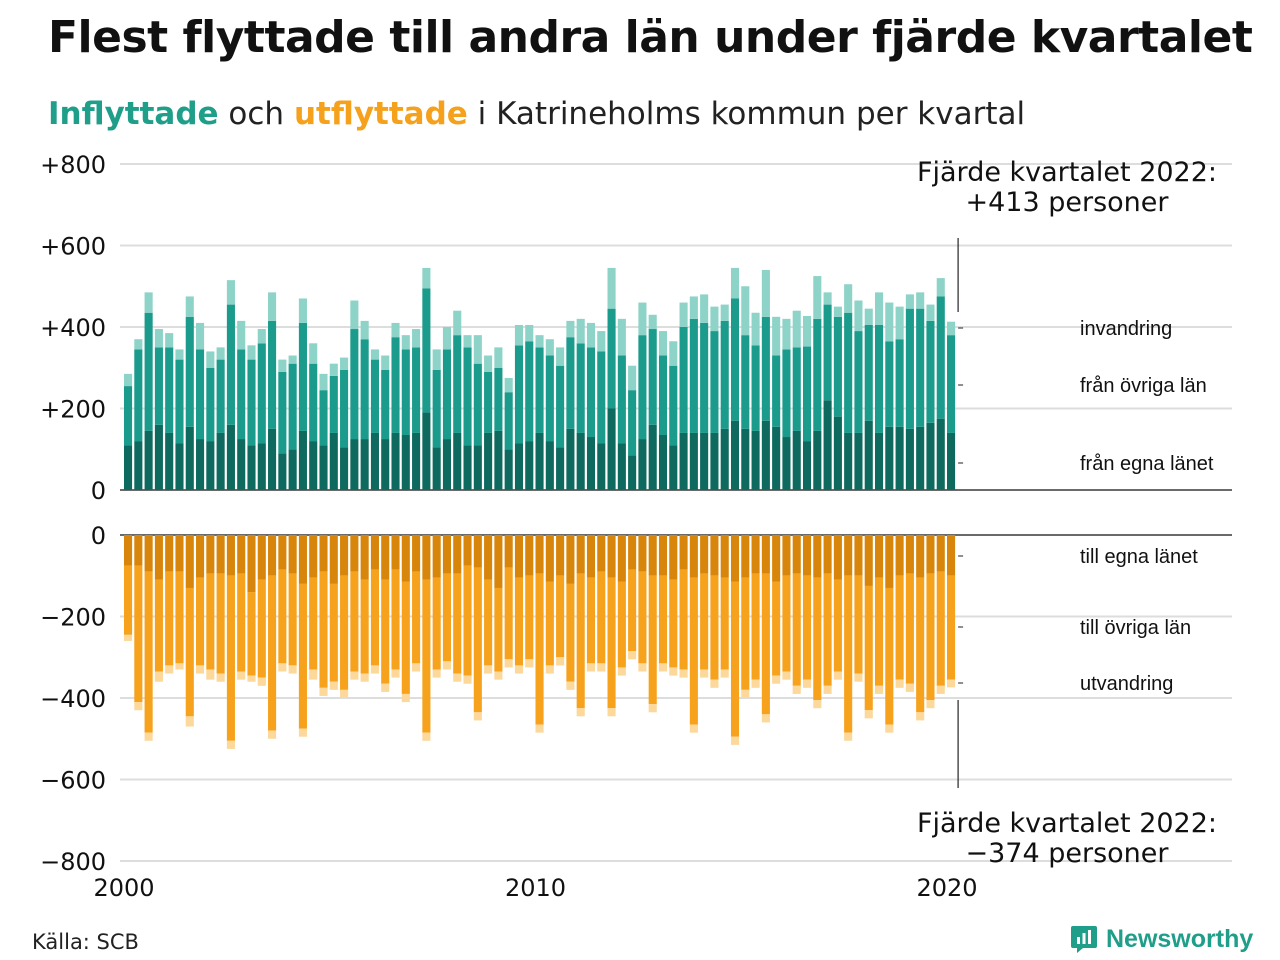  What do you see at coordinates (1135, 628) in the screenshot?
I see `out-series-label: till övriga län` at bounding box center [1135, 628].